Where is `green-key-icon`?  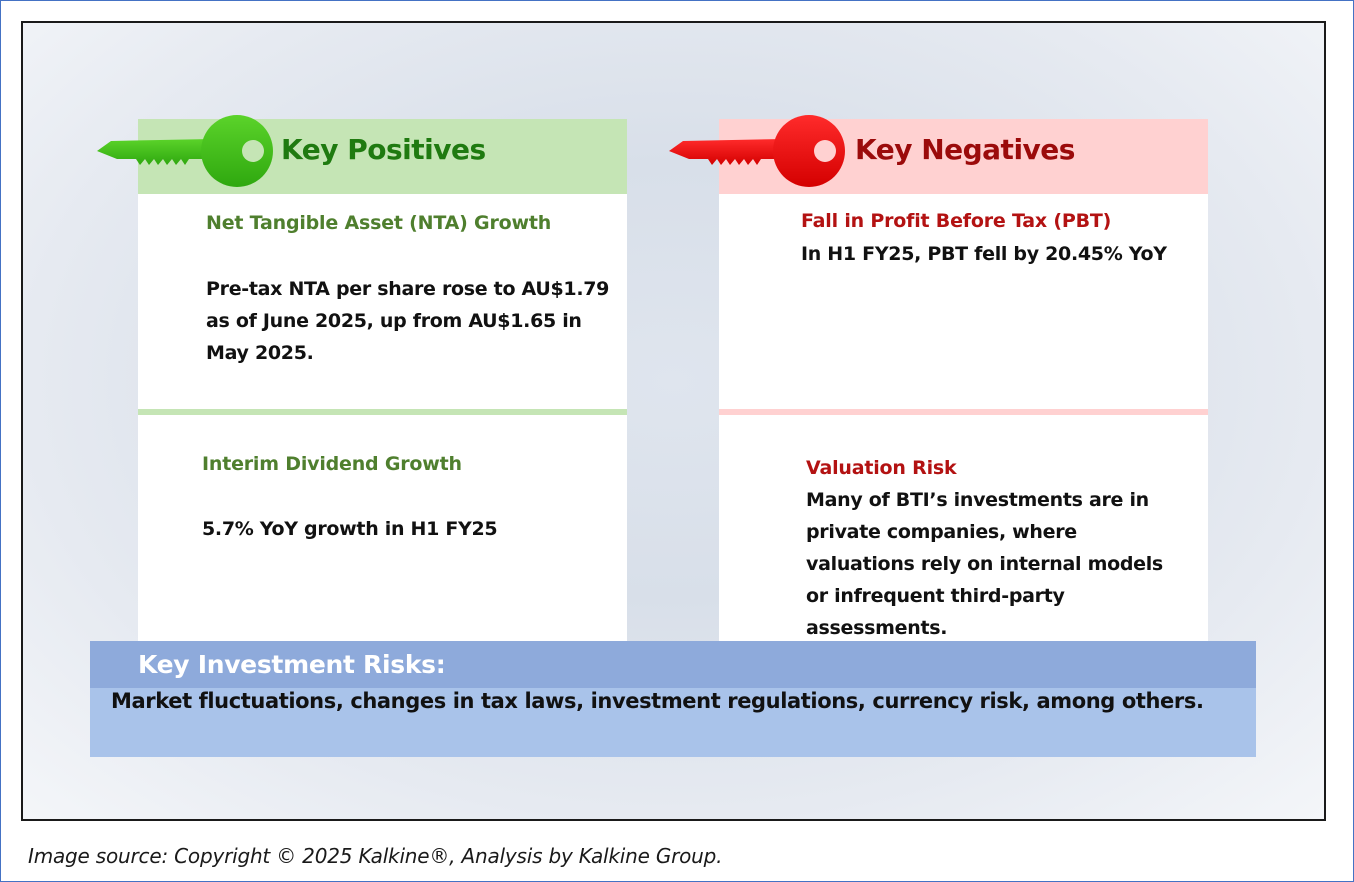 green-key-icon is located at coordinates (185, 151).